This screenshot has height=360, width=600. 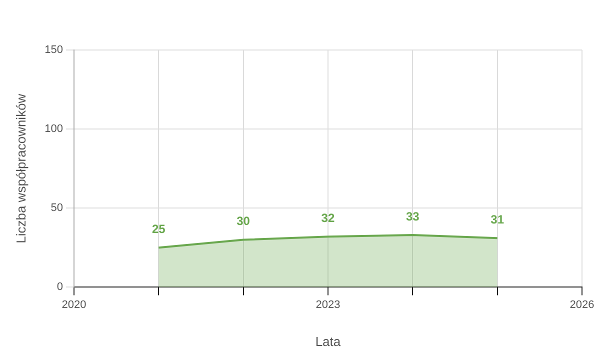 What do you see at coordinates (53, 50) in the screenshot?
I see `y-tick-label: 150` at bounding box center [53, 50].